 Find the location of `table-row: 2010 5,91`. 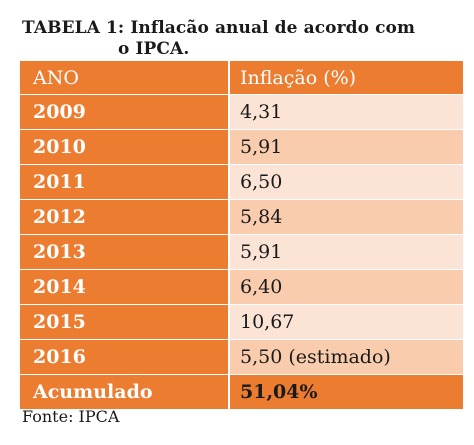

table-row: 2010 5,91 is located at coordinates (241, 147).